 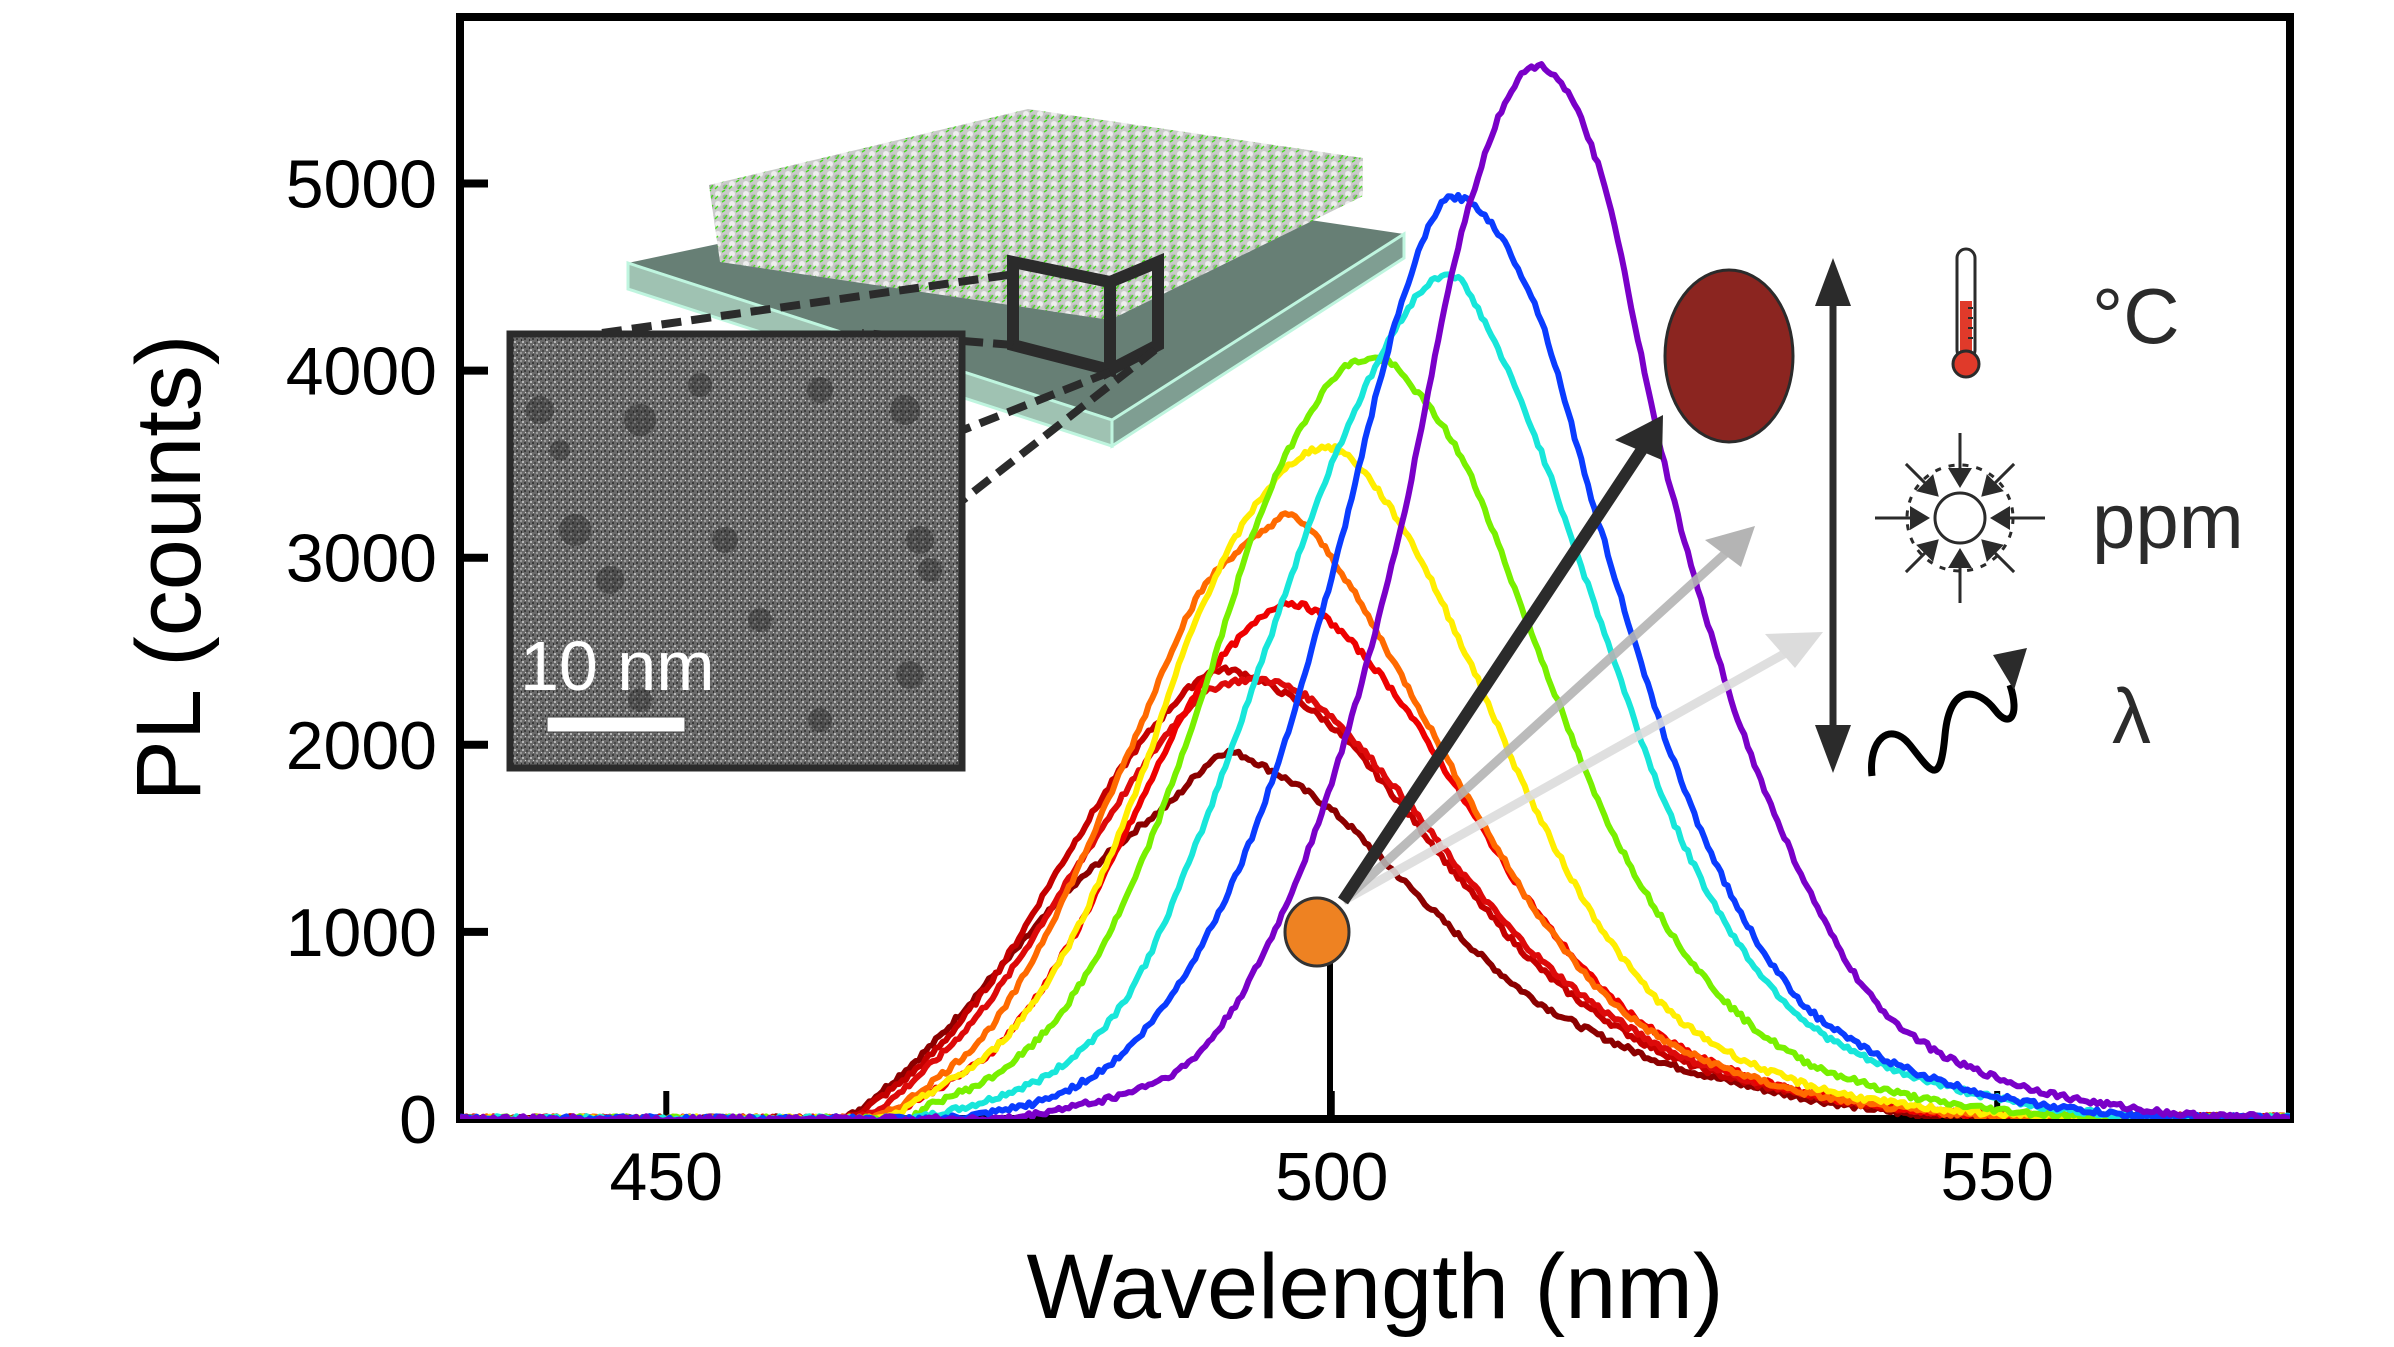 I want to click on temperature-arrow-head, so click(x=1639, y=437).